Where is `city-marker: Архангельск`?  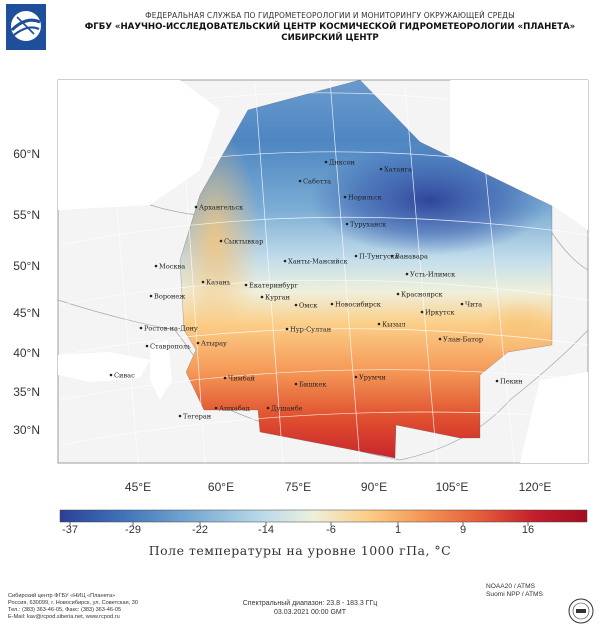 city-marker: Архангельск is located at coordinates (219, 208).